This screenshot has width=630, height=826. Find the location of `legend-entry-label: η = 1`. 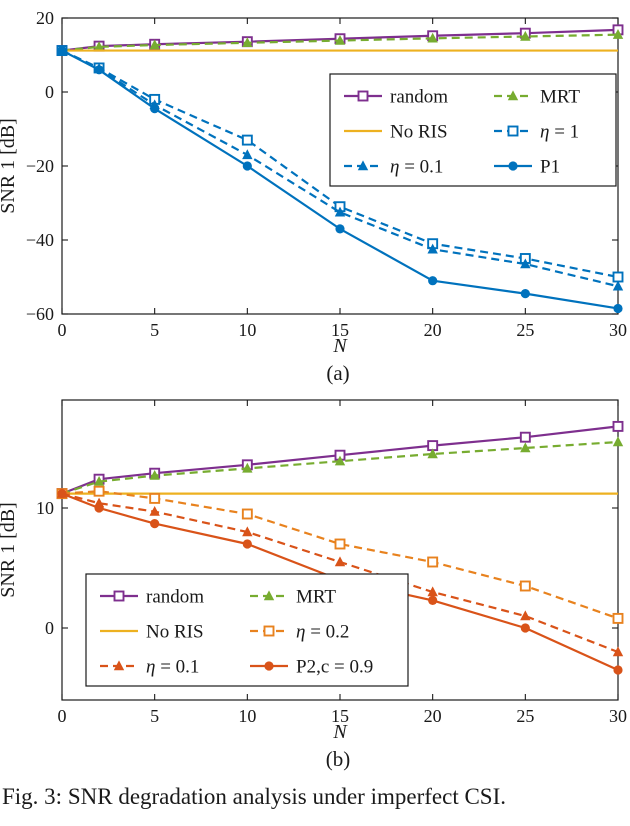

legend-entry-label: η = 1 is located at coordinates (559, 132).